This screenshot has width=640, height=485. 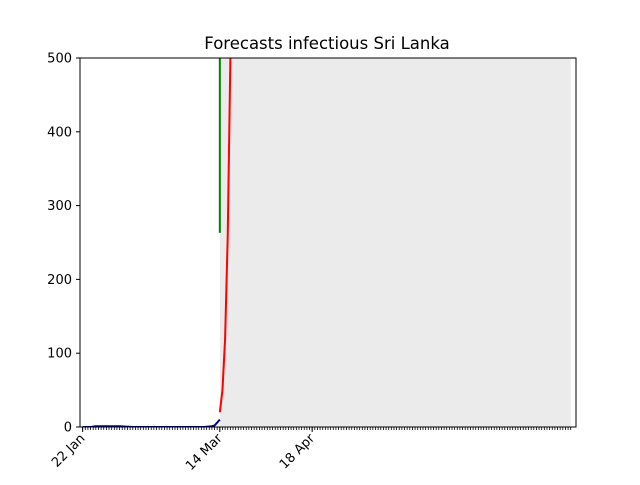 I want to click on y-tick-label: 0, so click(x=68, y=428).